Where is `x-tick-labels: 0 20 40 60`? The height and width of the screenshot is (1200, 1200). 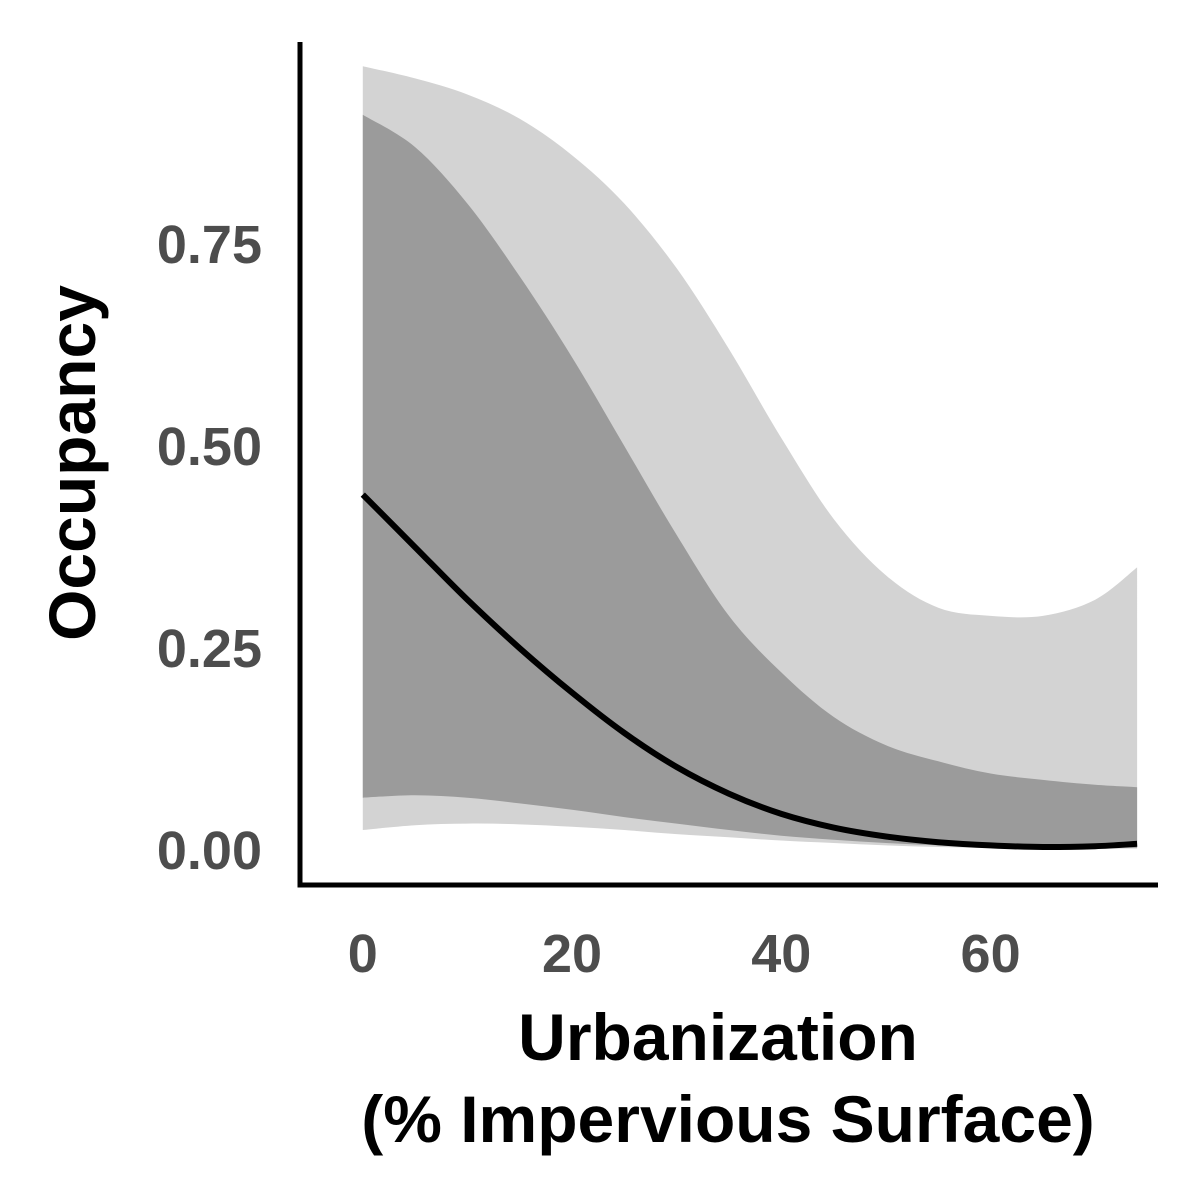 x-tick-labels: 0 20 40 60 is located at coordinates (684, 954).